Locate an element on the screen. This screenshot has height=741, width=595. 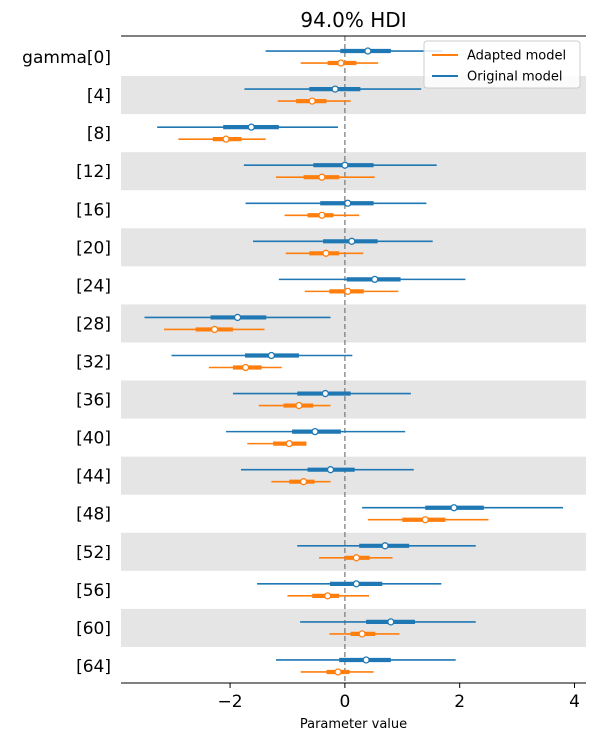
row-label: [56] is located at coordinates (93, 591).